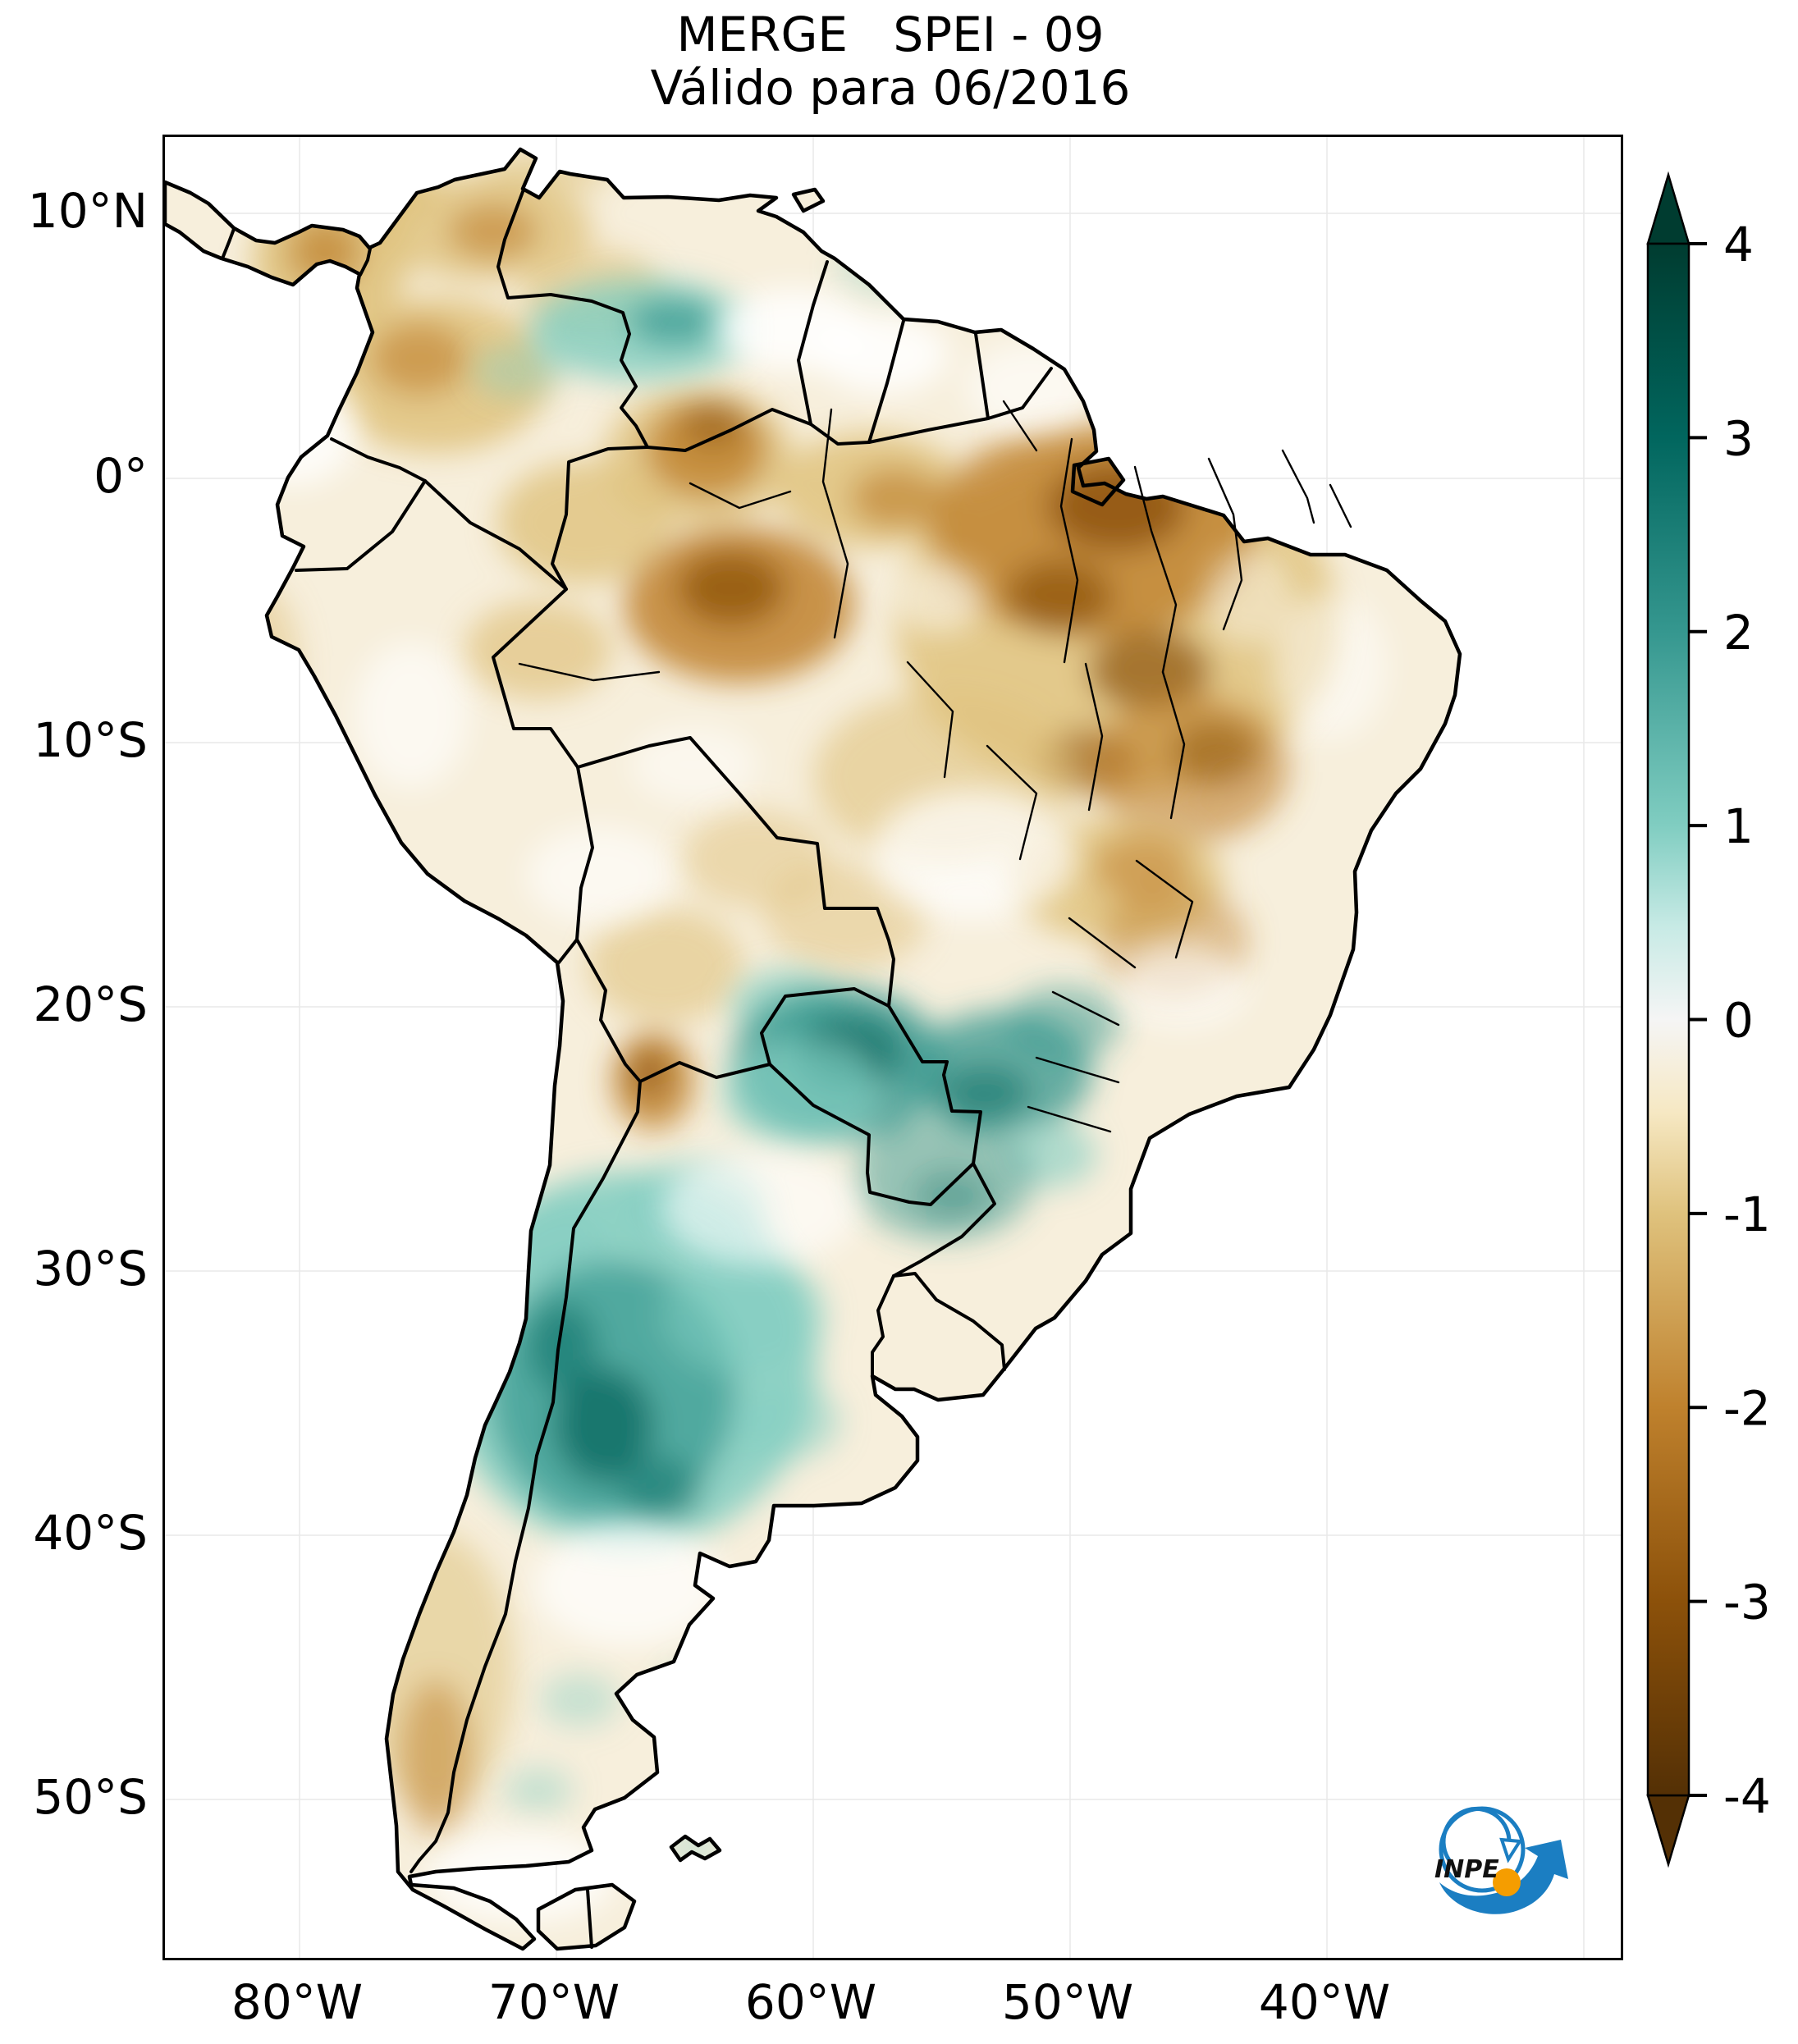 Image resolution: width=1798 pixels, height=2044 pixels. What do you see at coordinates (90, 1004) in the screenshot?
I see `y-axis-label-20s: 20°S` at bounding box center [90, 1004].